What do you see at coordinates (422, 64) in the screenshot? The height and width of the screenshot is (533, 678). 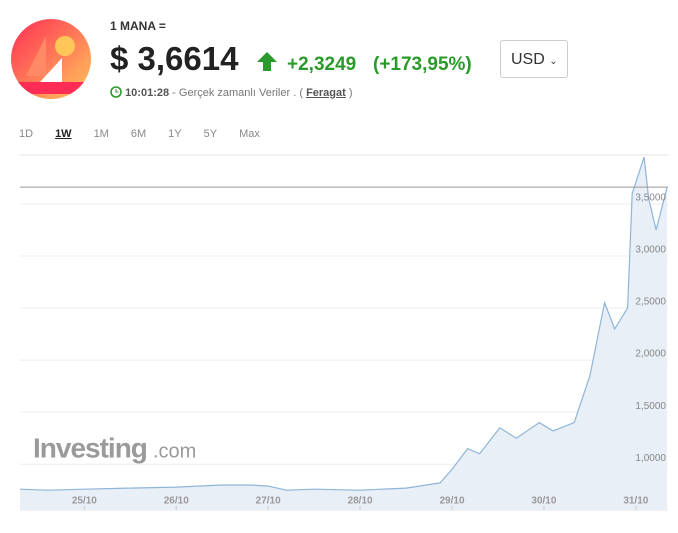 I see `change-percent: (+173,95%)` at bounding box center [422, 64].